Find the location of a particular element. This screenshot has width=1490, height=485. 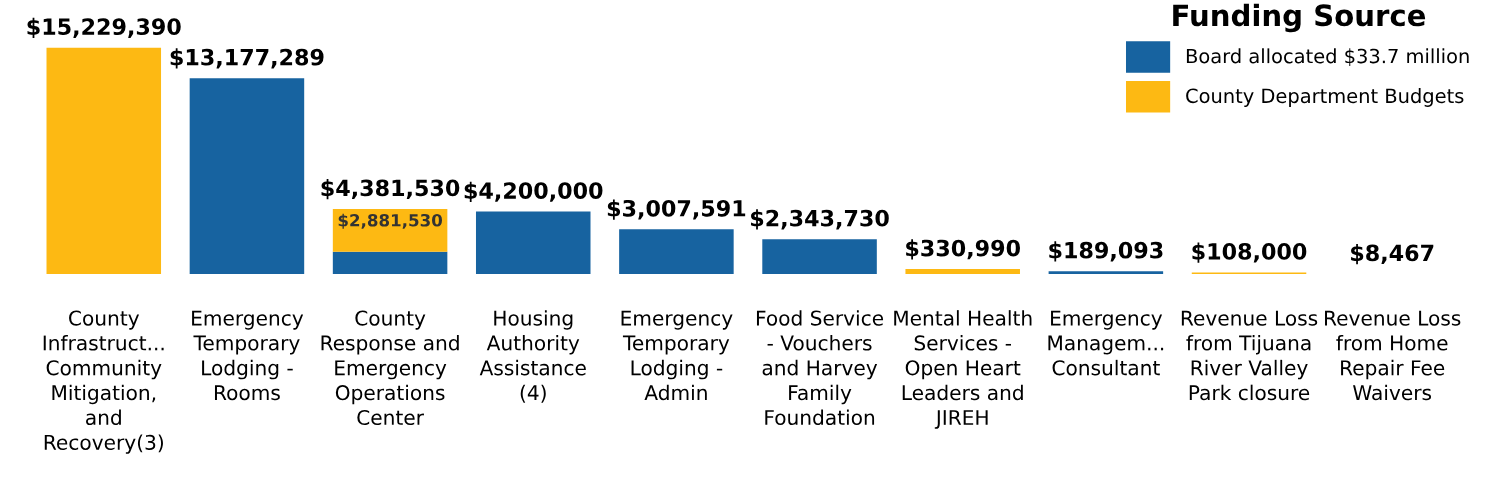

data-label: $2,881,530 is located at coordinates (390, 221).